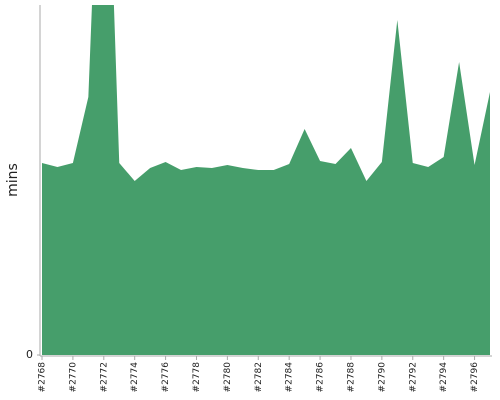 The width and height of the screenshot is (500, 400). What do you see at coordinates (43, 377) in the screenshot?
I see `x-tick-label: #2768` at bounding box center [43, 377].